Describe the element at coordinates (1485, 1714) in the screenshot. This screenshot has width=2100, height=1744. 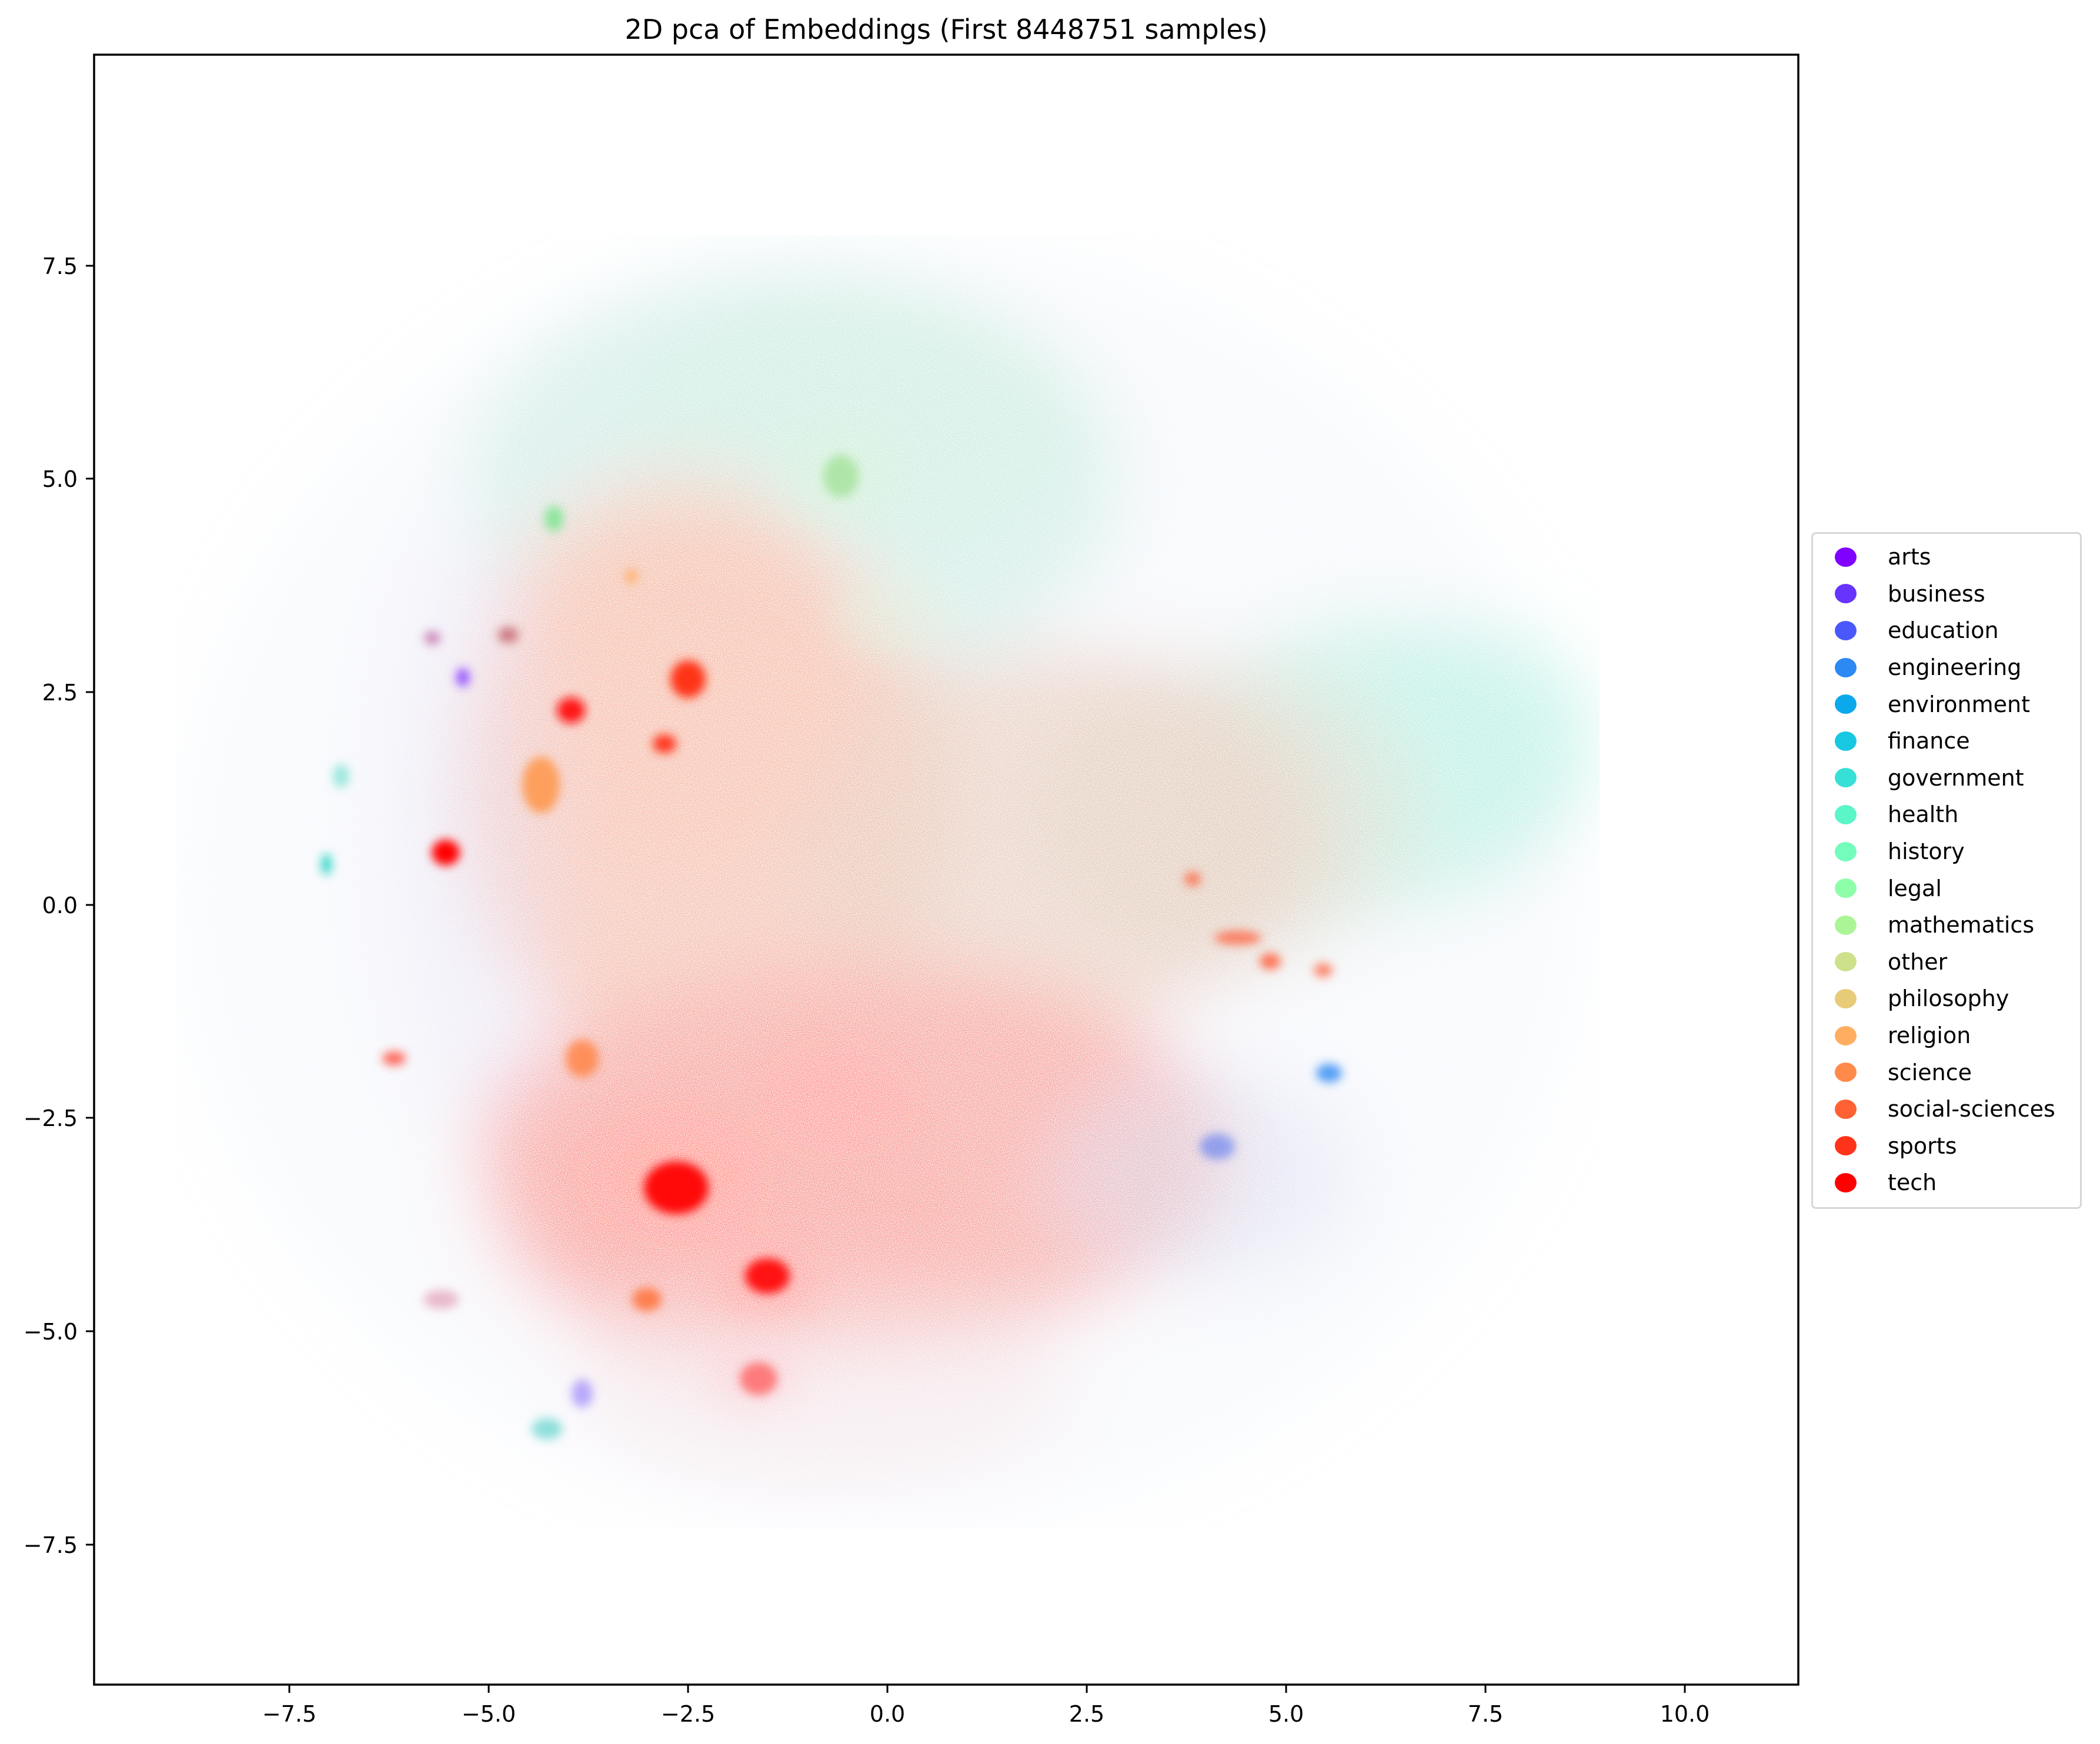
I see `x-tick-label: 7.5` at that location.